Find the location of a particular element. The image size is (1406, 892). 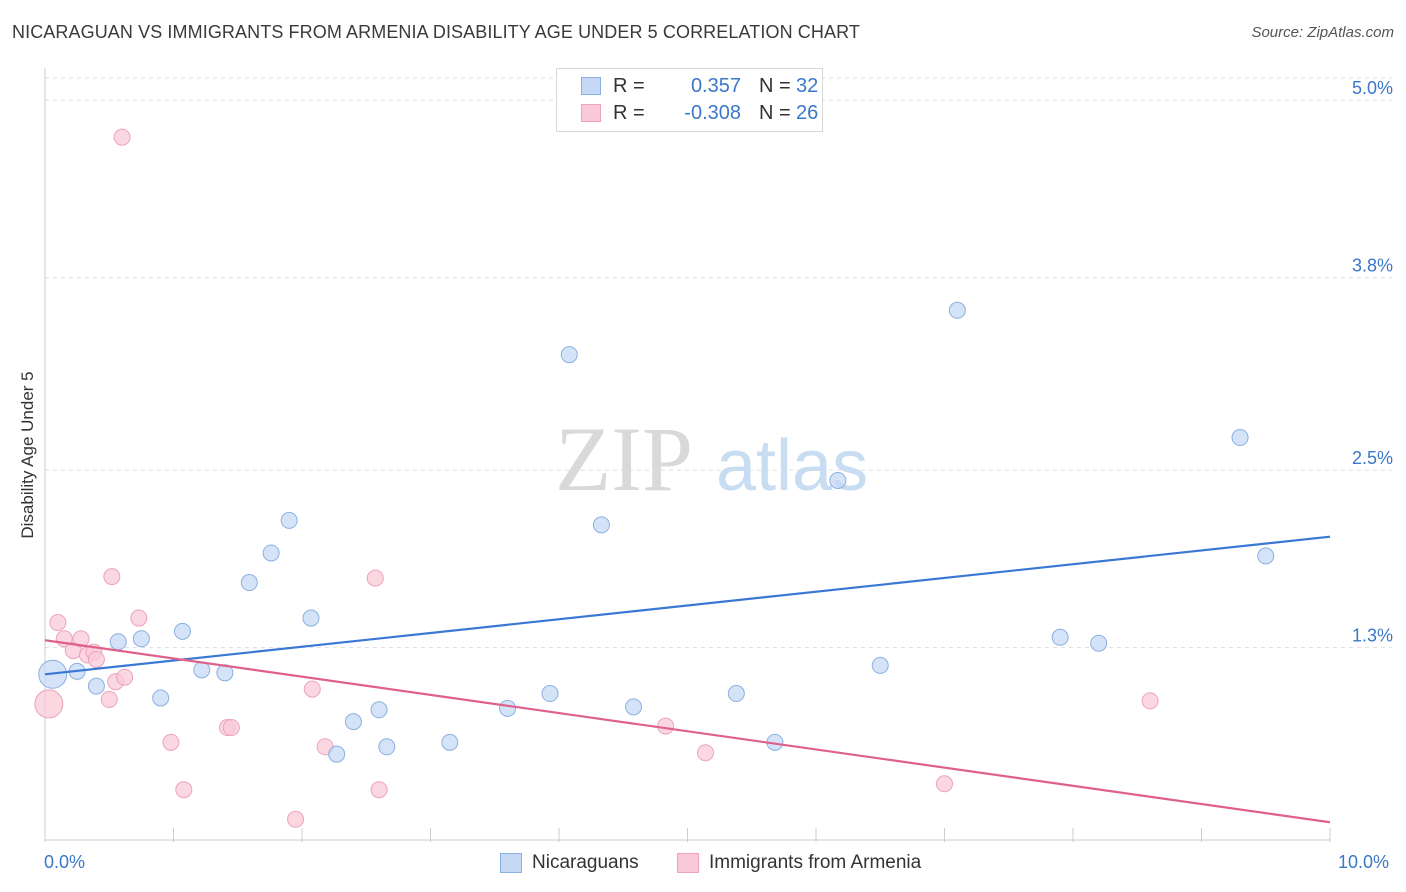

watermark-atlas: atlas is located at coordinates (792, 466).